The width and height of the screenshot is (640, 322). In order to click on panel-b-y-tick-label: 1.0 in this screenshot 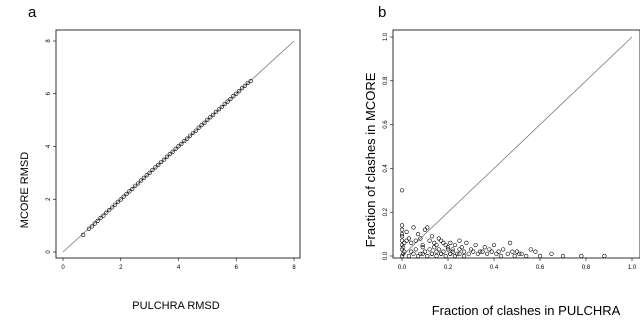, I will do `click(386, 36)`.